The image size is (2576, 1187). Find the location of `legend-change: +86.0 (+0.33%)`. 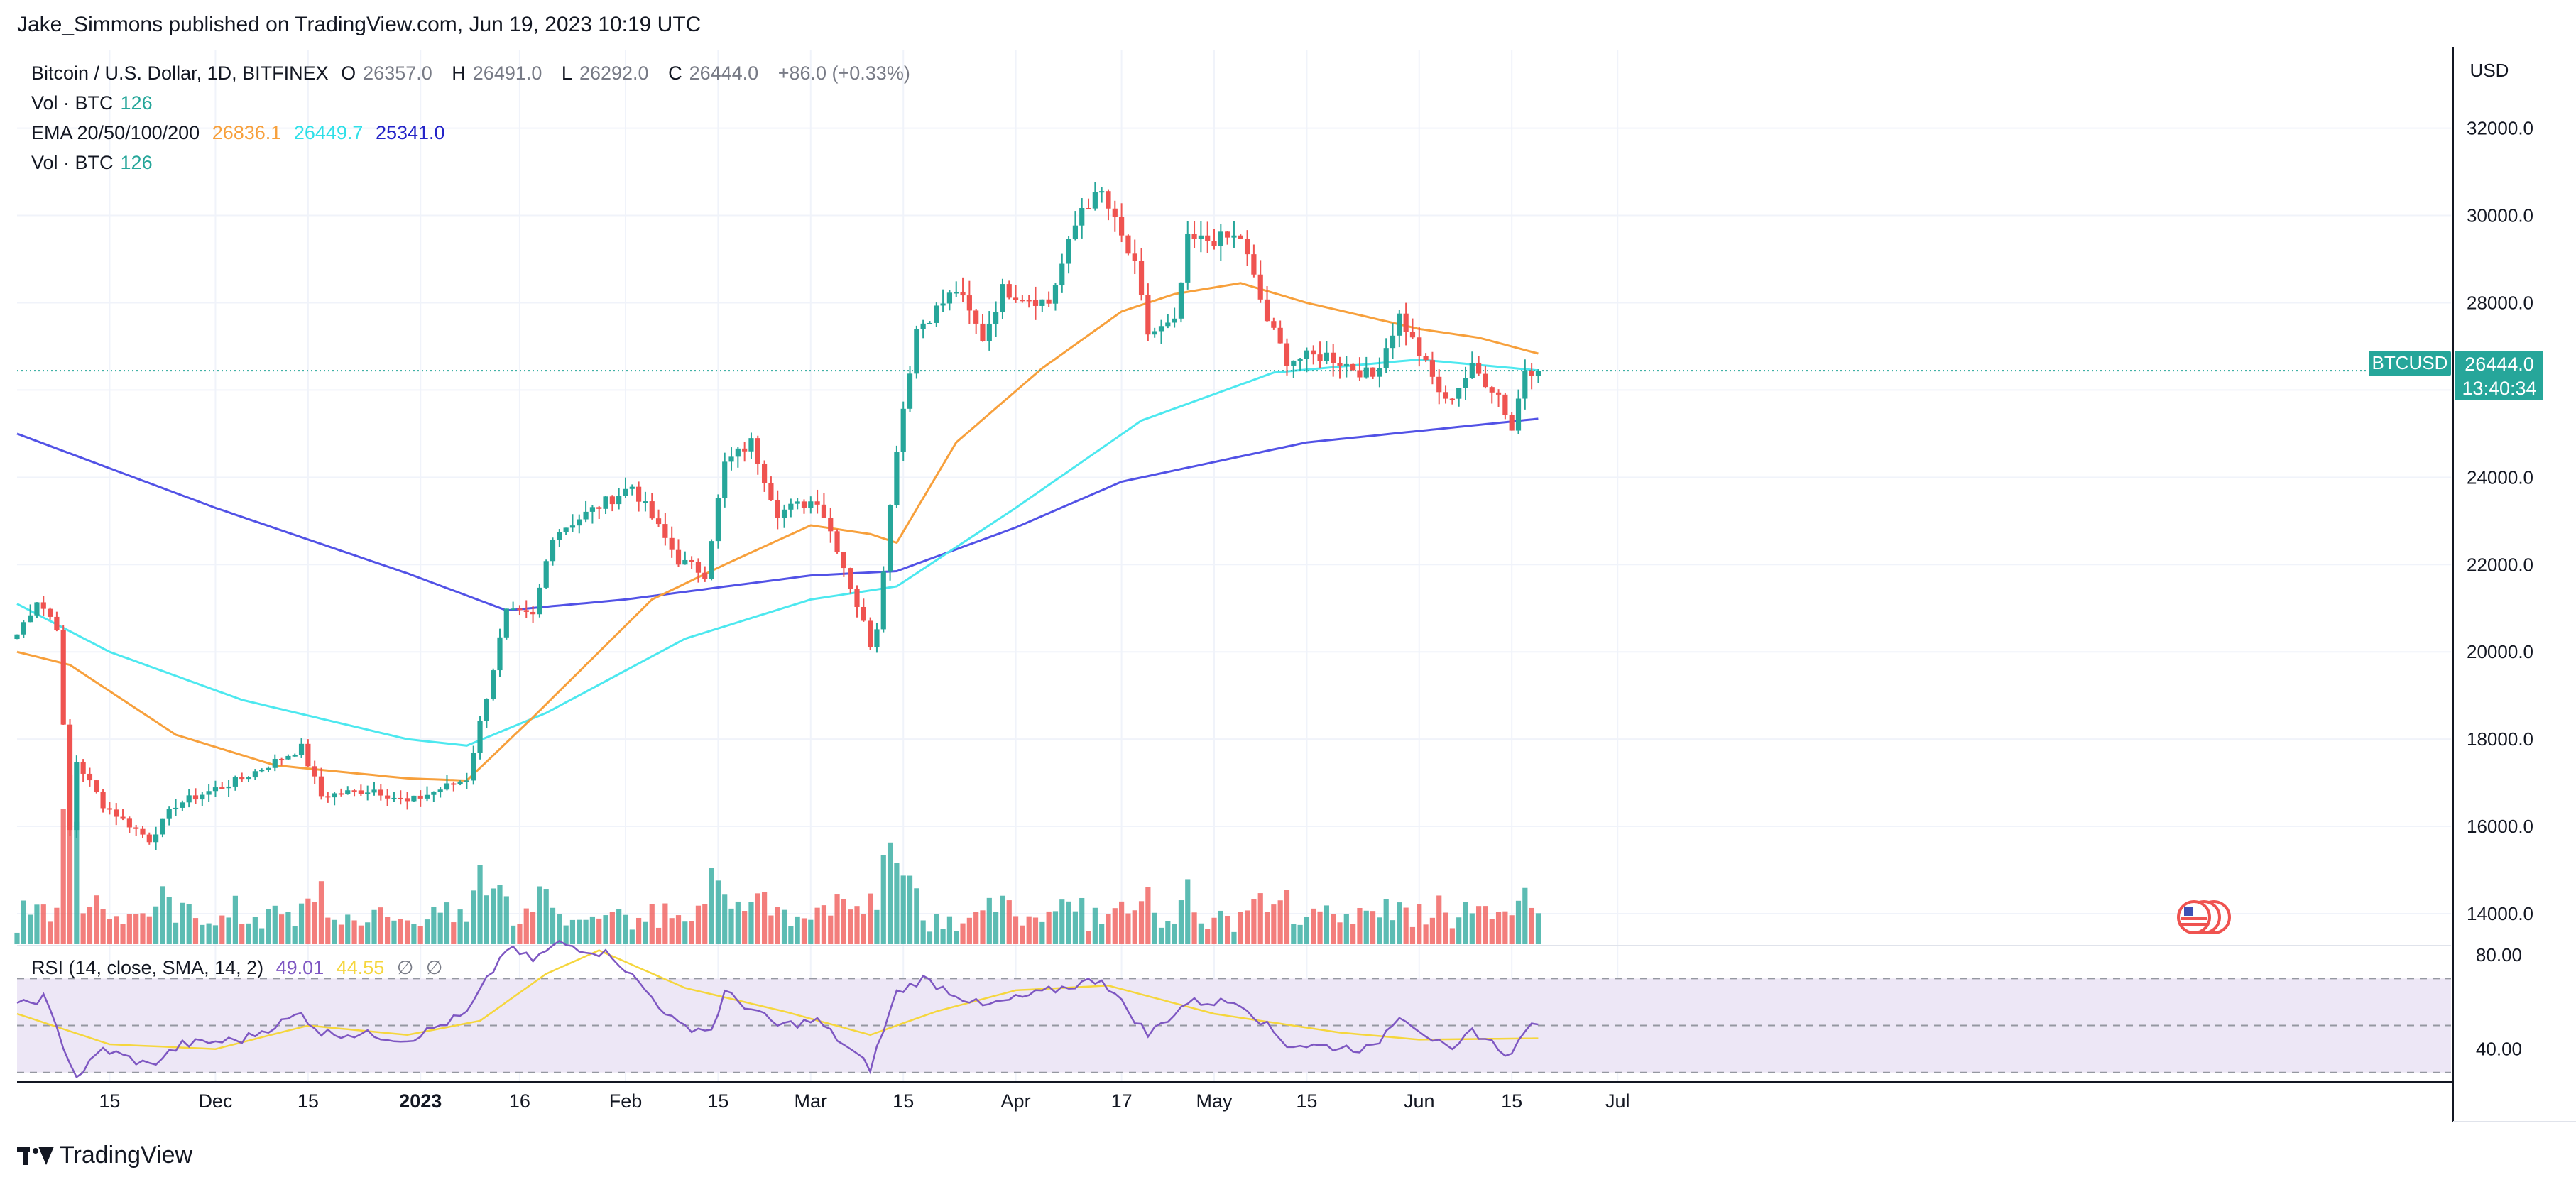

legend-change: +86.0 (+0.33%) is located at coordinates (843, 73).